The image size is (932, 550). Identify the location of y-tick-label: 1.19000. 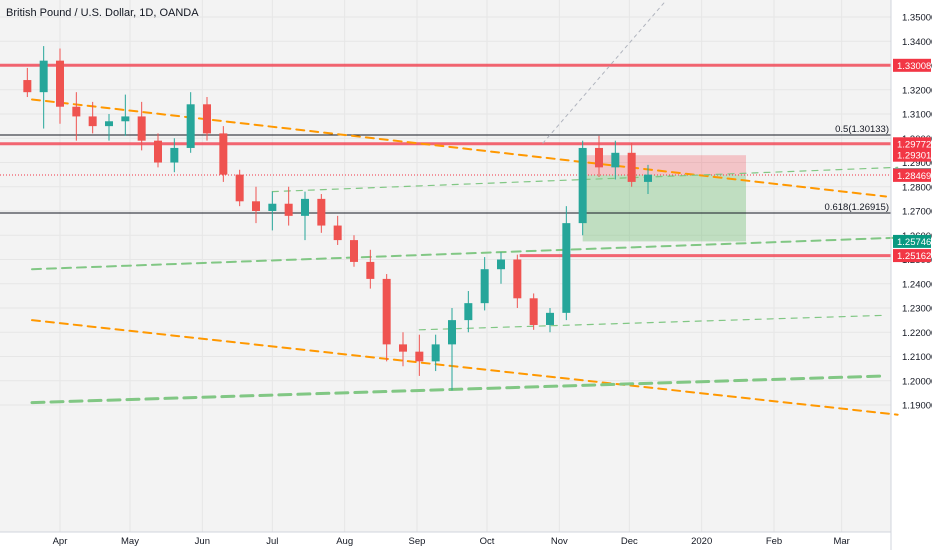
(917, 406).